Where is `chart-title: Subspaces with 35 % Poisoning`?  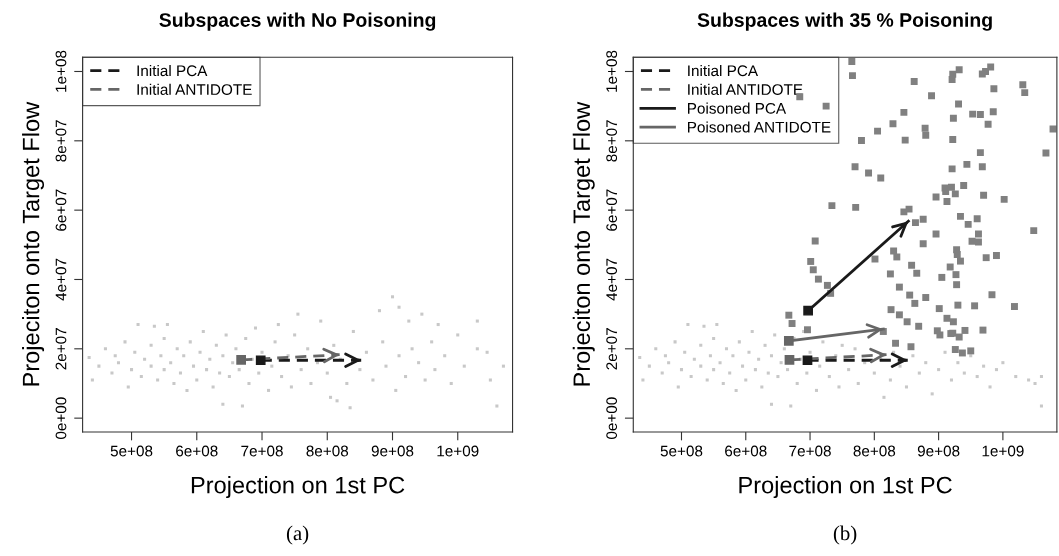 chart-title: Subspaces with 35 % Poisoning is located at coordinates (844, 21).